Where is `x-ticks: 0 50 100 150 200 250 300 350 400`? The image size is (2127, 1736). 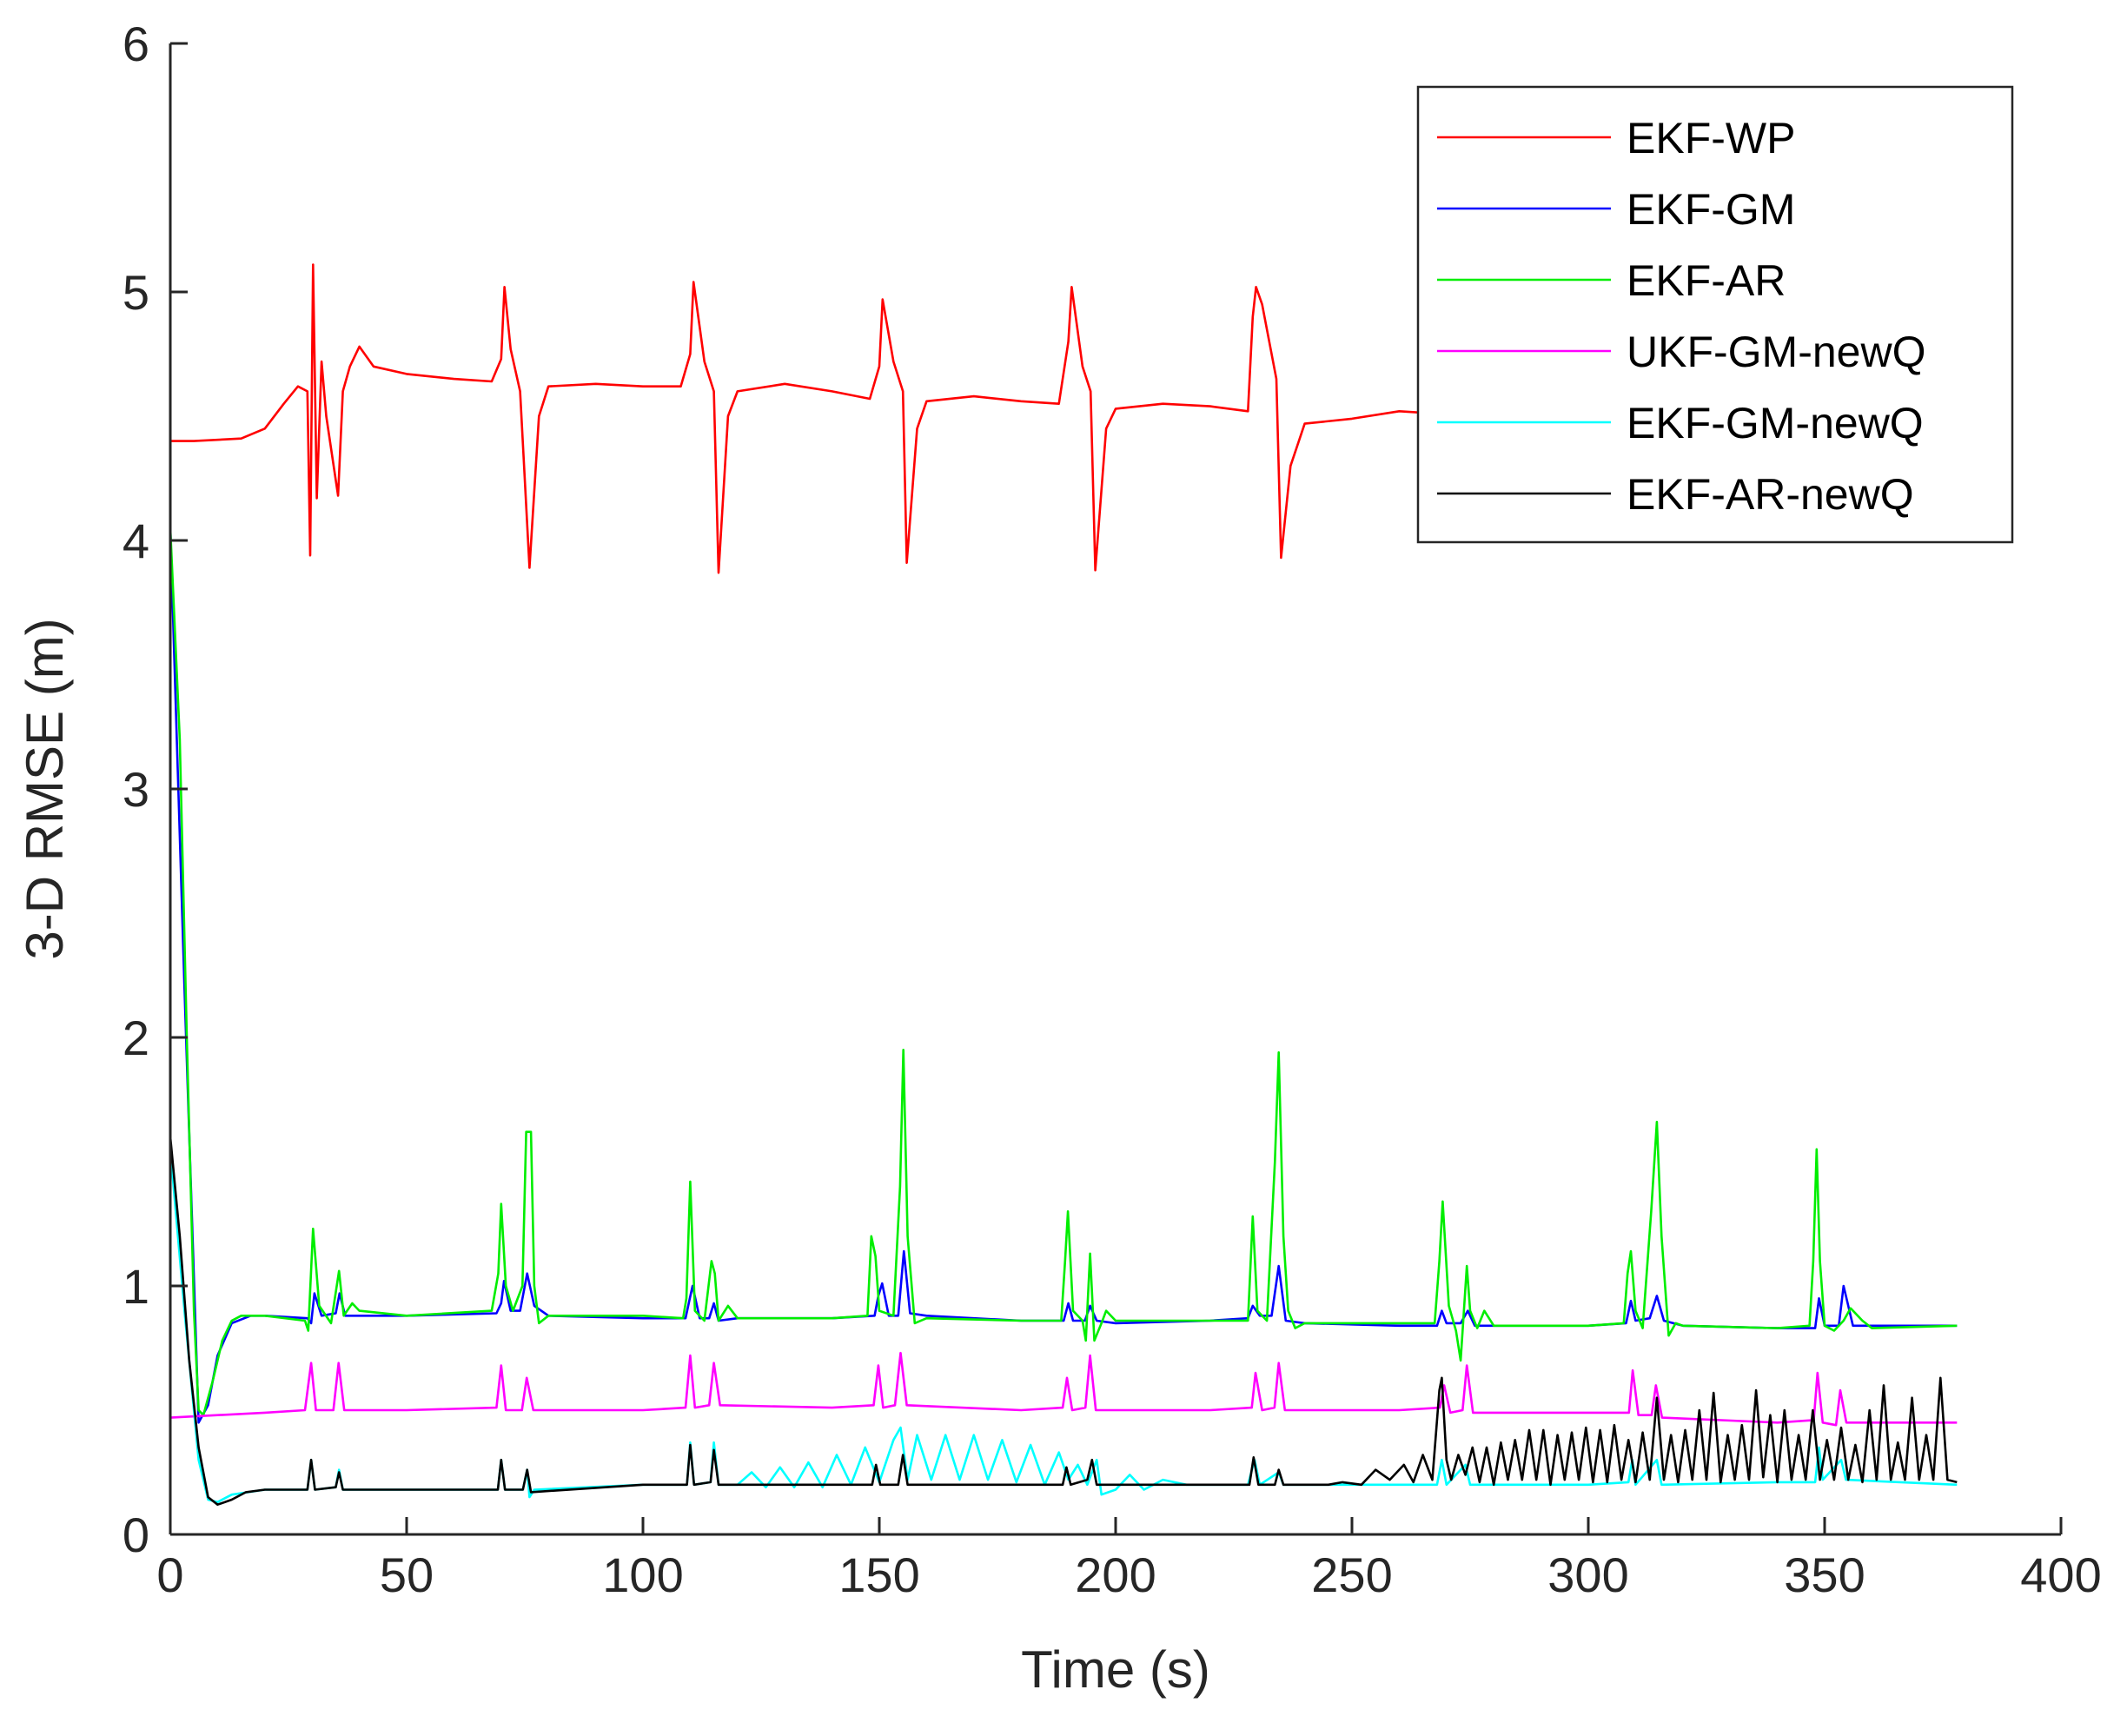 x-ticks: 0 50 100 150 200 250 300 350 400 is located at coordinates (1129, 1559).